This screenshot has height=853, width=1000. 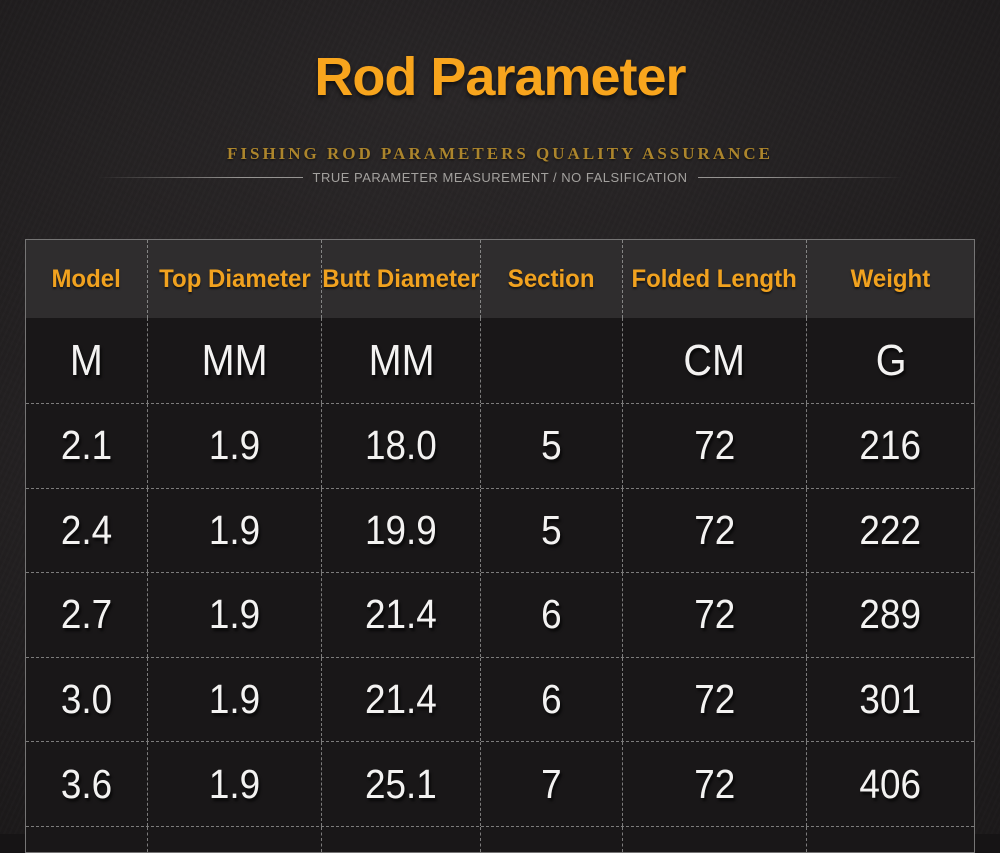 I want to click on cell-value: 222, so click(x=890, y=529).